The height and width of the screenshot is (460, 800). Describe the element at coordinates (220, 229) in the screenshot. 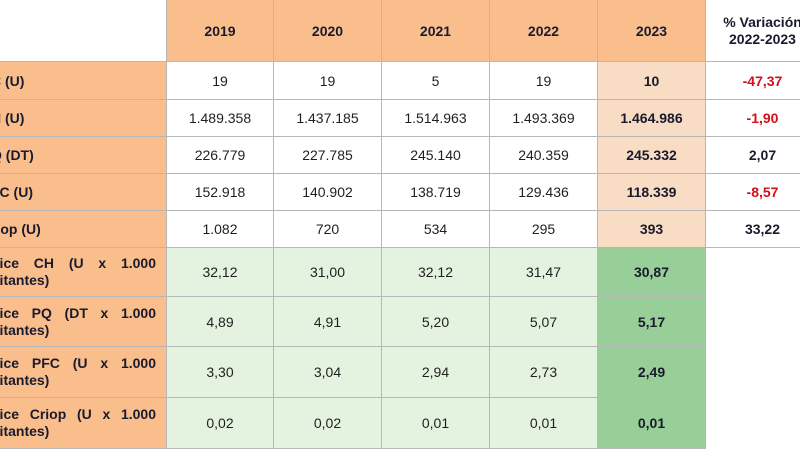

I see `table-cell: 1.082` at that location.